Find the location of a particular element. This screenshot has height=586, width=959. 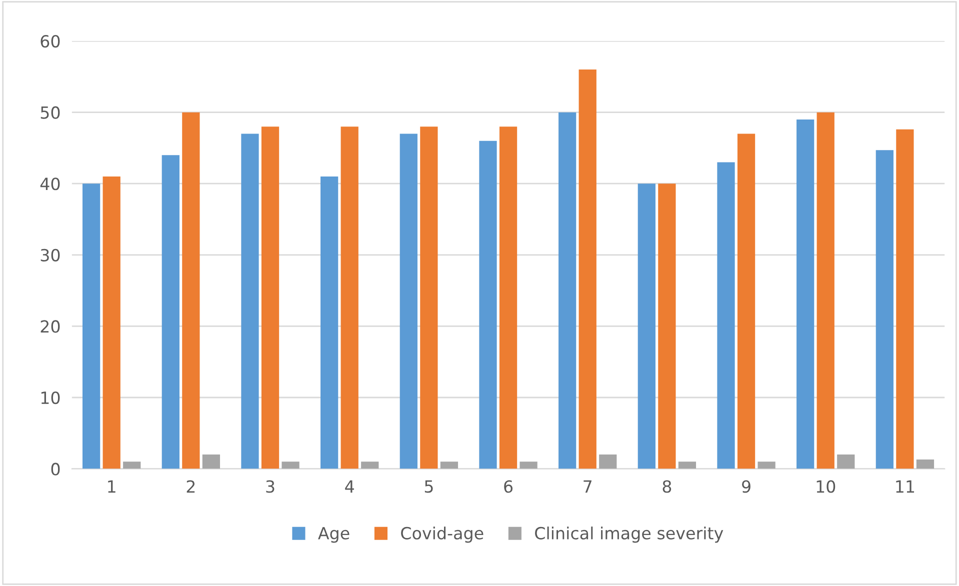

y-tick-label: 10 is located at coordinates (50, 397).